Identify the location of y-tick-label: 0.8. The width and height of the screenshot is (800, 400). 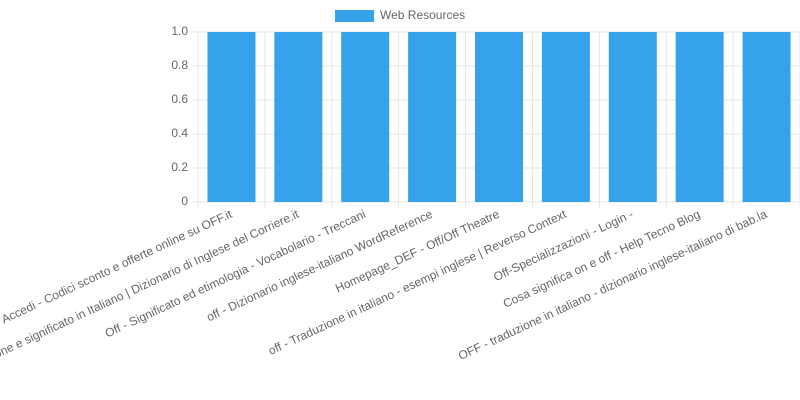
(179, 65).